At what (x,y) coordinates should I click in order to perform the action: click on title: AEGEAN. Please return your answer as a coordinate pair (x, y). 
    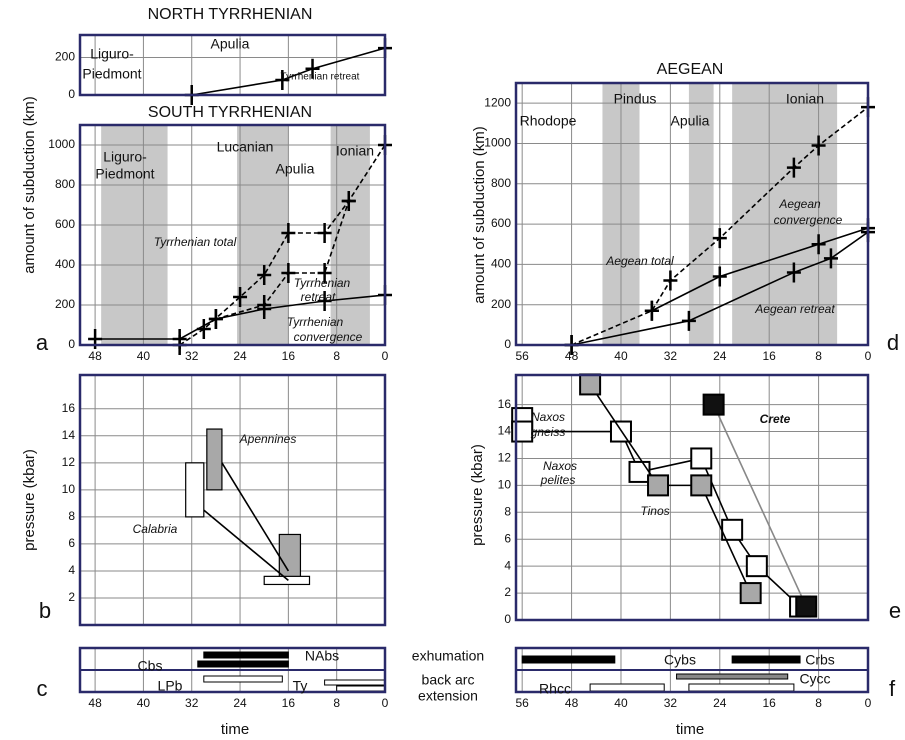
    Looking at the image, I should click on (690, 69).